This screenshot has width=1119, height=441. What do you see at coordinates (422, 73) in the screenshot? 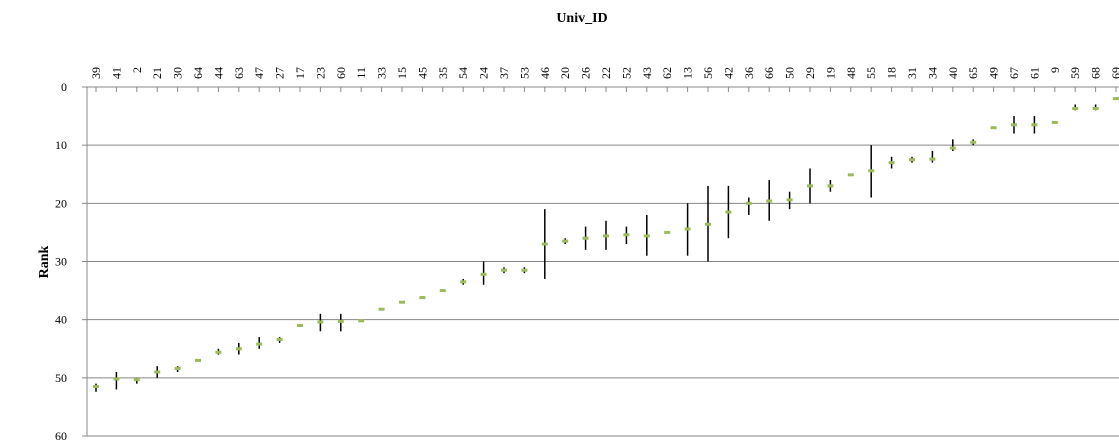
I see `x-tick-label: 45` at bounding box center [422, 73].